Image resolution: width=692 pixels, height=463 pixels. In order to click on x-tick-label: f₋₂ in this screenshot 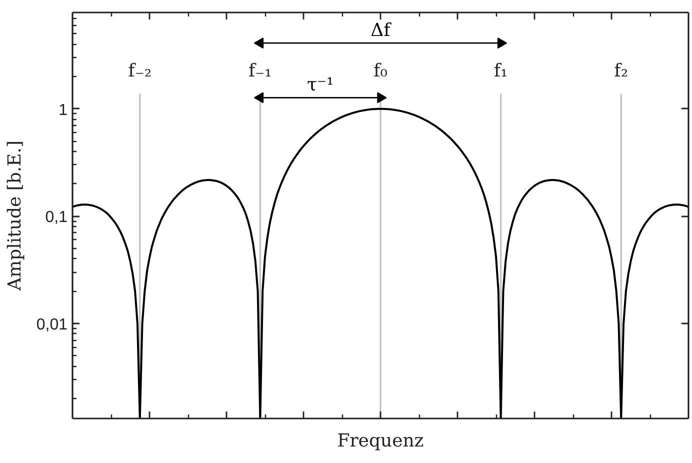, I will do `click(140, 71)`.